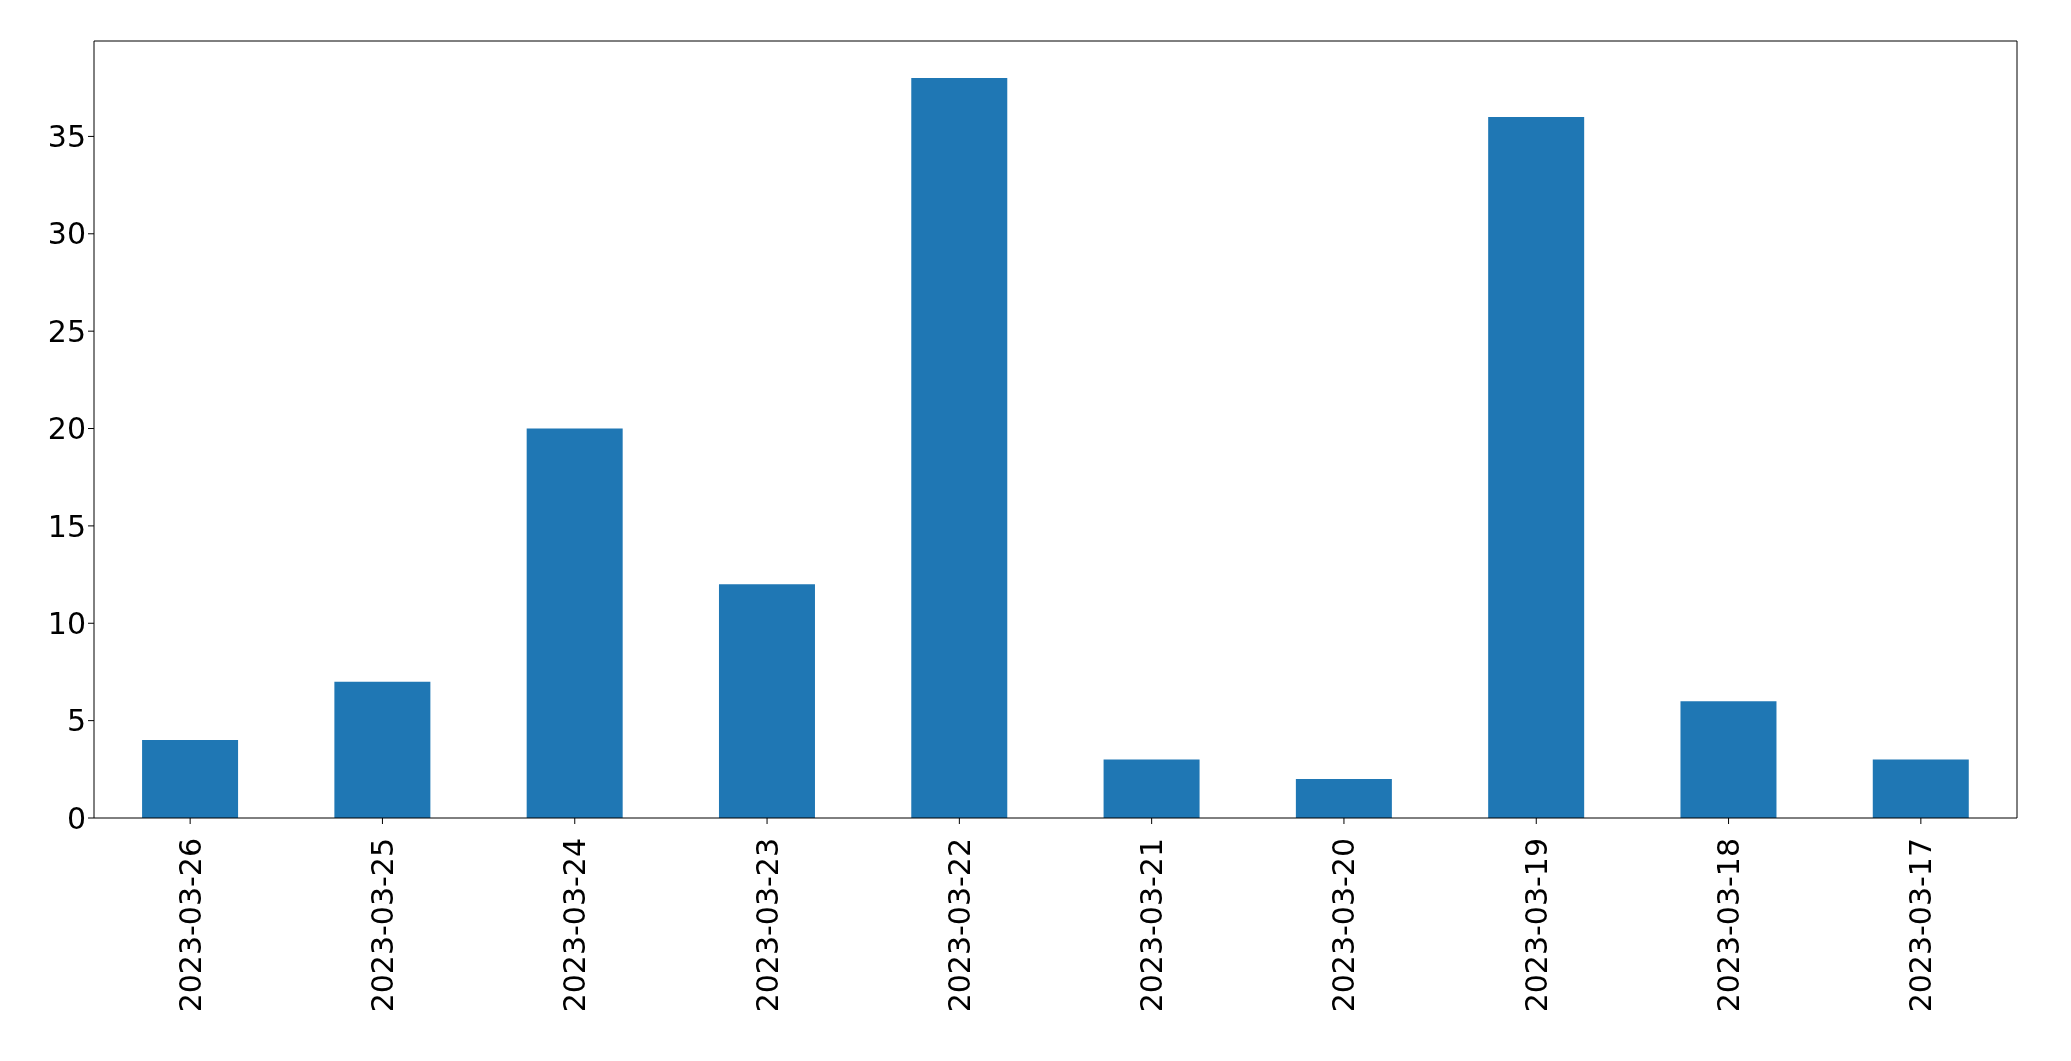 The height and width of the screenshot is (1061, 2071). Describe the element at coordinates (76, 818) in the screenshot. I see `y-tick-label: 0` at that location.